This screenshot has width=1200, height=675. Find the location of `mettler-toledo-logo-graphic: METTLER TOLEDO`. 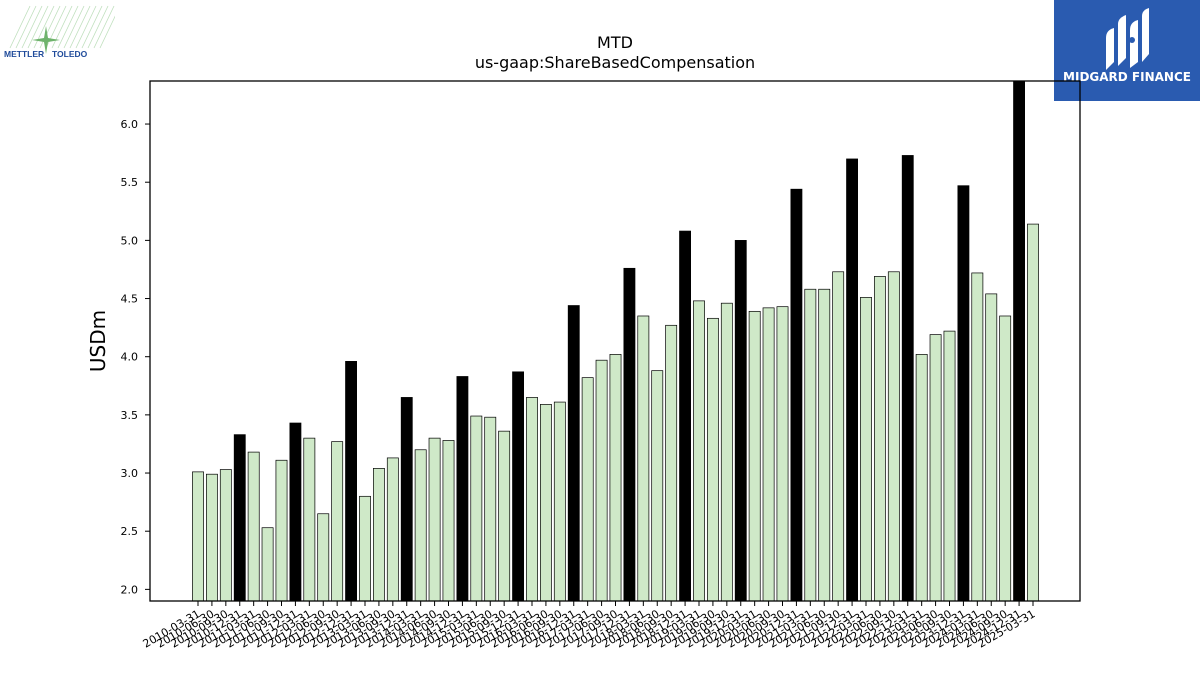

mettler-toledo-logo-graphic: METTLER TOLEDO is located at coordinates (62, 32).